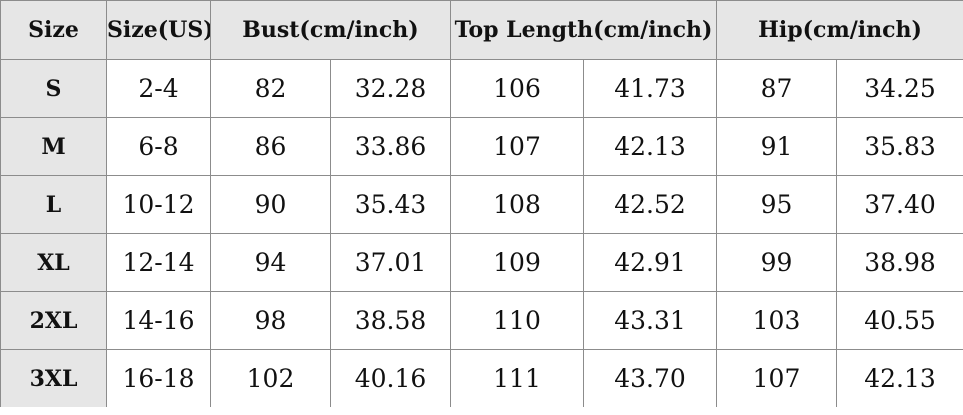 The width and height of the screenshot is (963, 415). What do you see at coordinates (53, 378) in the screenshot?
I see `size-cell: 3XL` at bounding box center [53, 378].